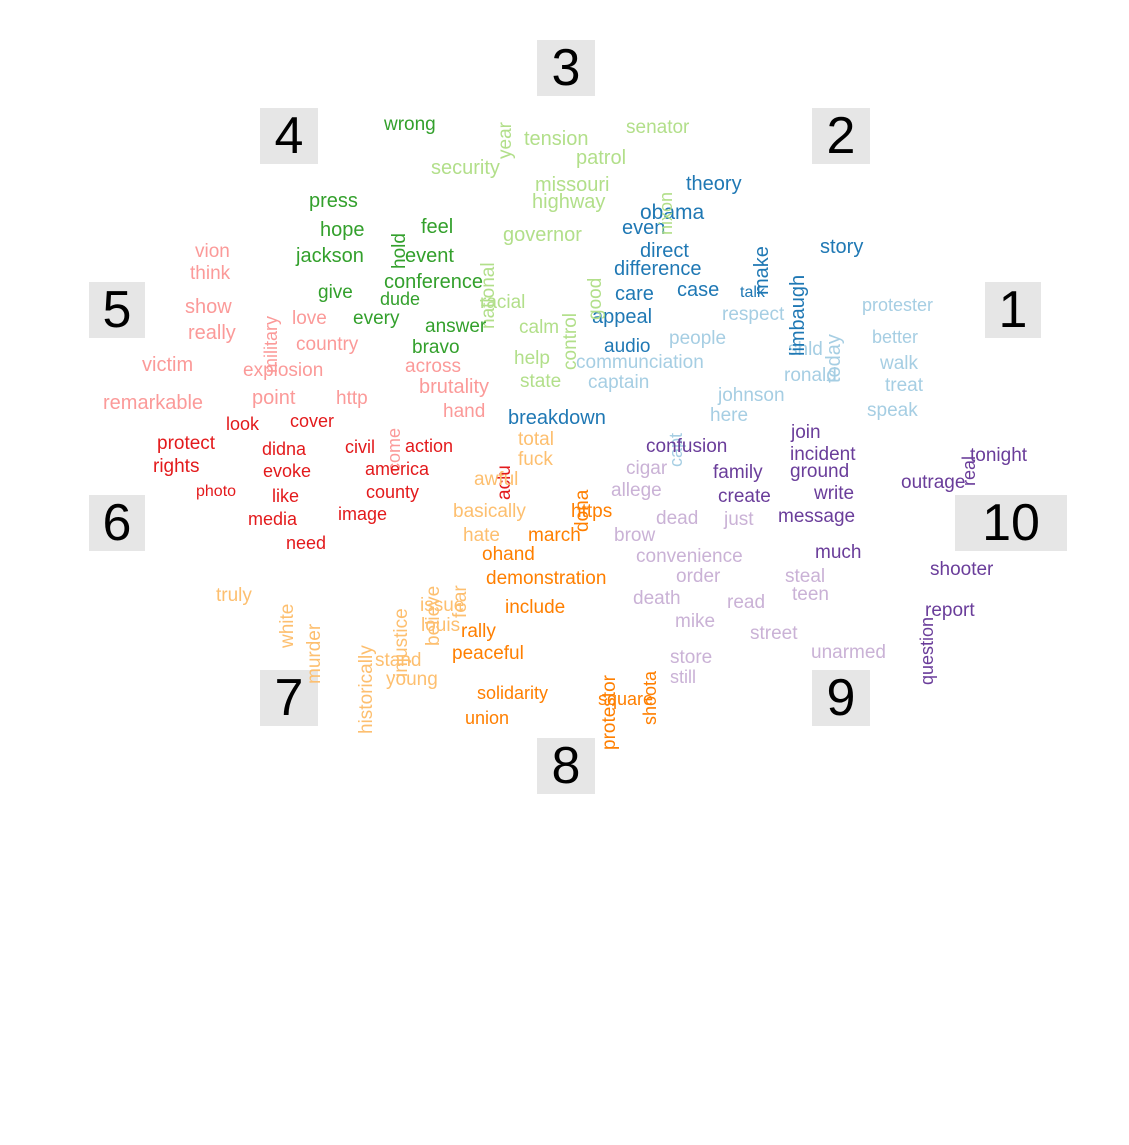 The image size is (1129, 1145). I want to click on word-teen: teen, so click(810, 594).